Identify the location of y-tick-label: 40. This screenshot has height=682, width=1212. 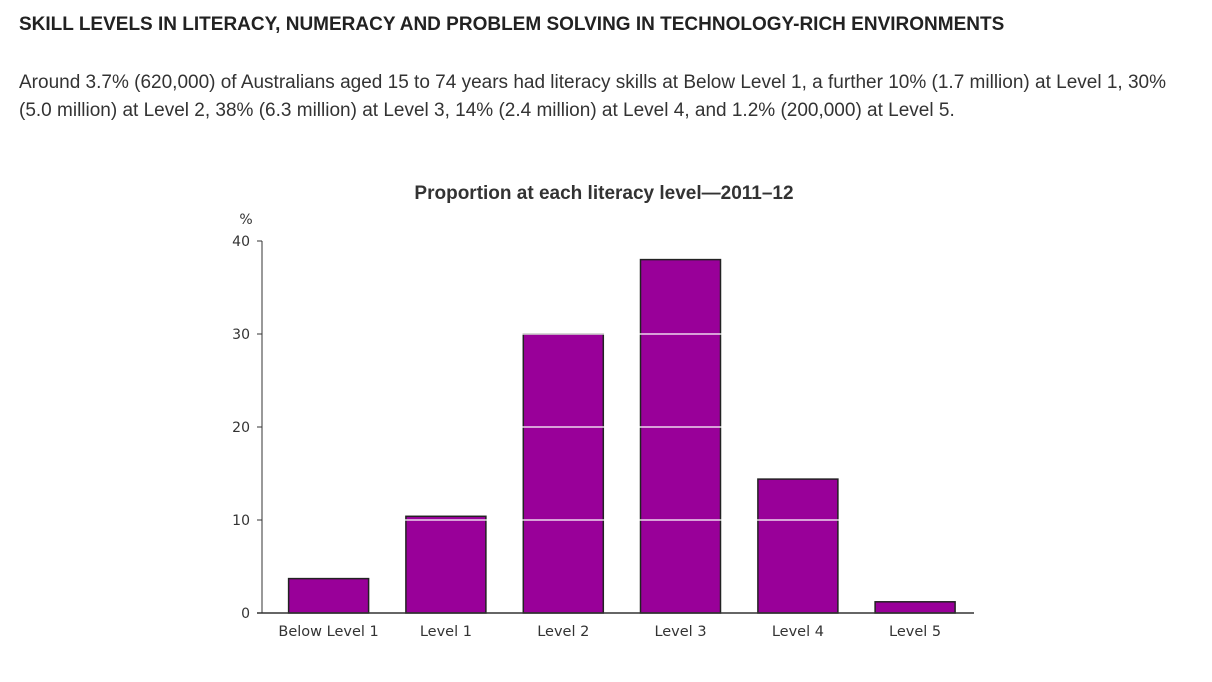
(241, 242).